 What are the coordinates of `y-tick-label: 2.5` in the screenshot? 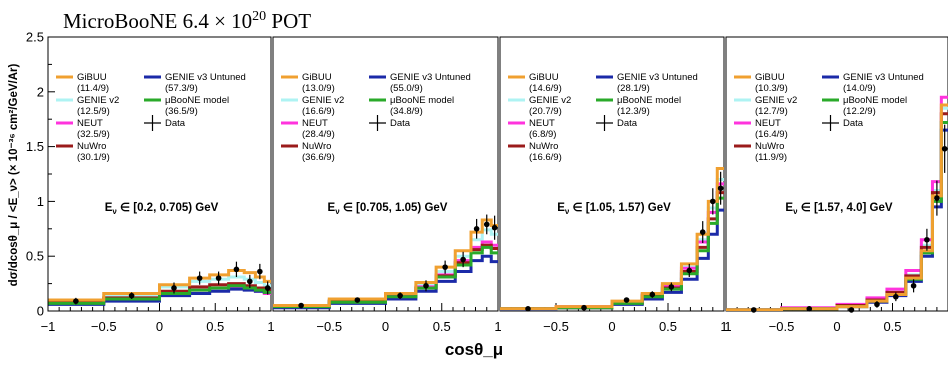 It's located at (35, 37).